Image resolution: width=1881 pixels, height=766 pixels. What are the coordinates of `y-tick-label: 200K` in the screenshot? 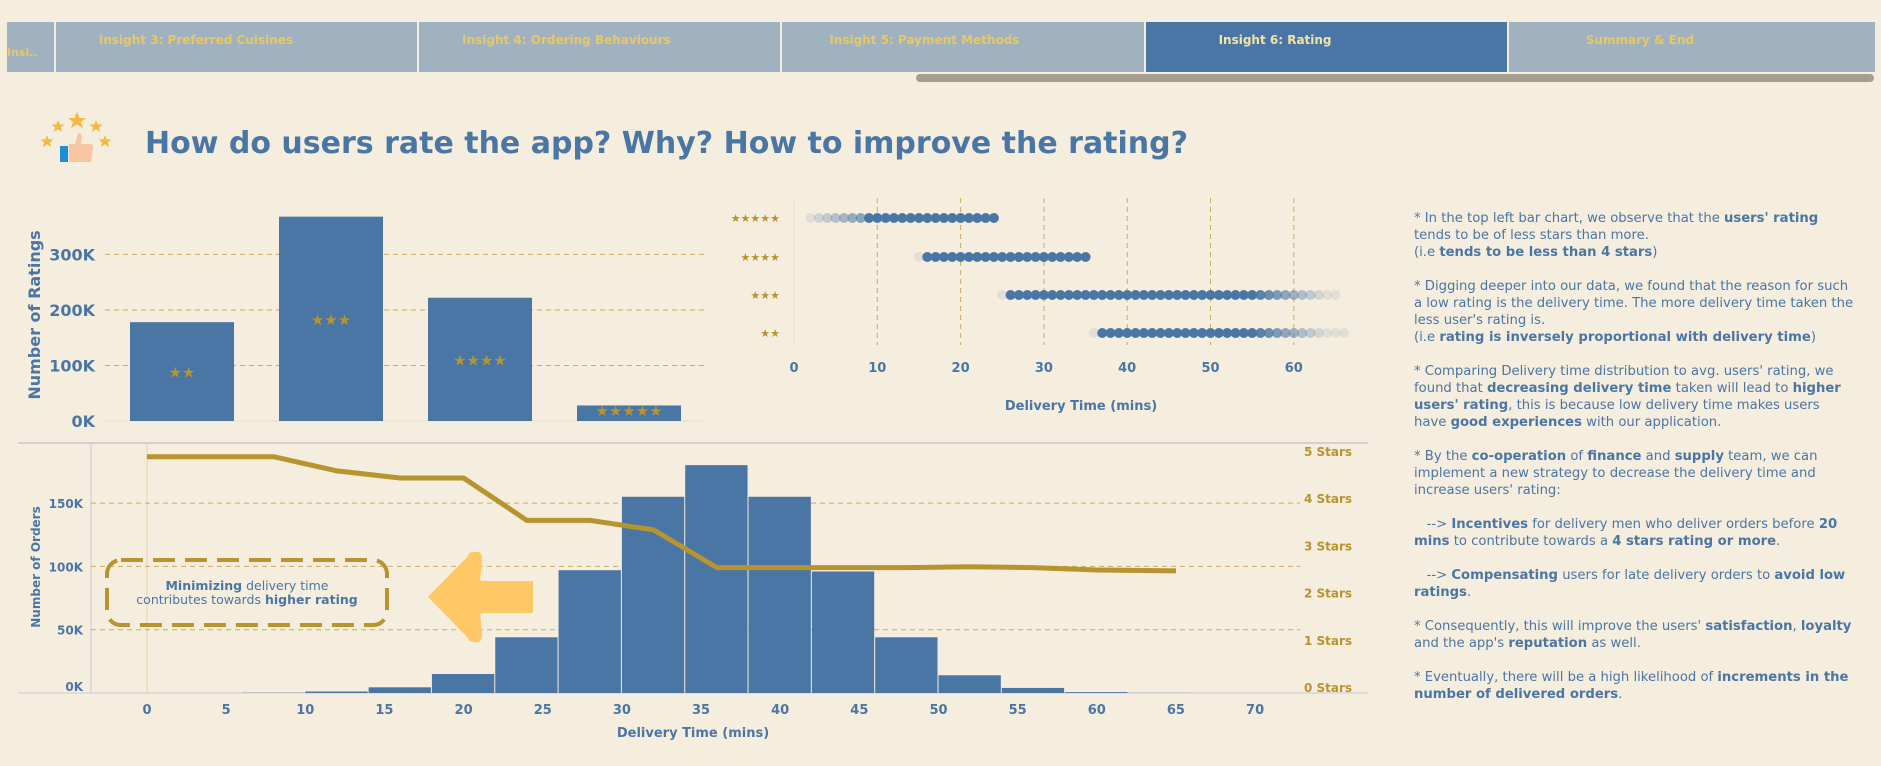 It's located at (72, 310).